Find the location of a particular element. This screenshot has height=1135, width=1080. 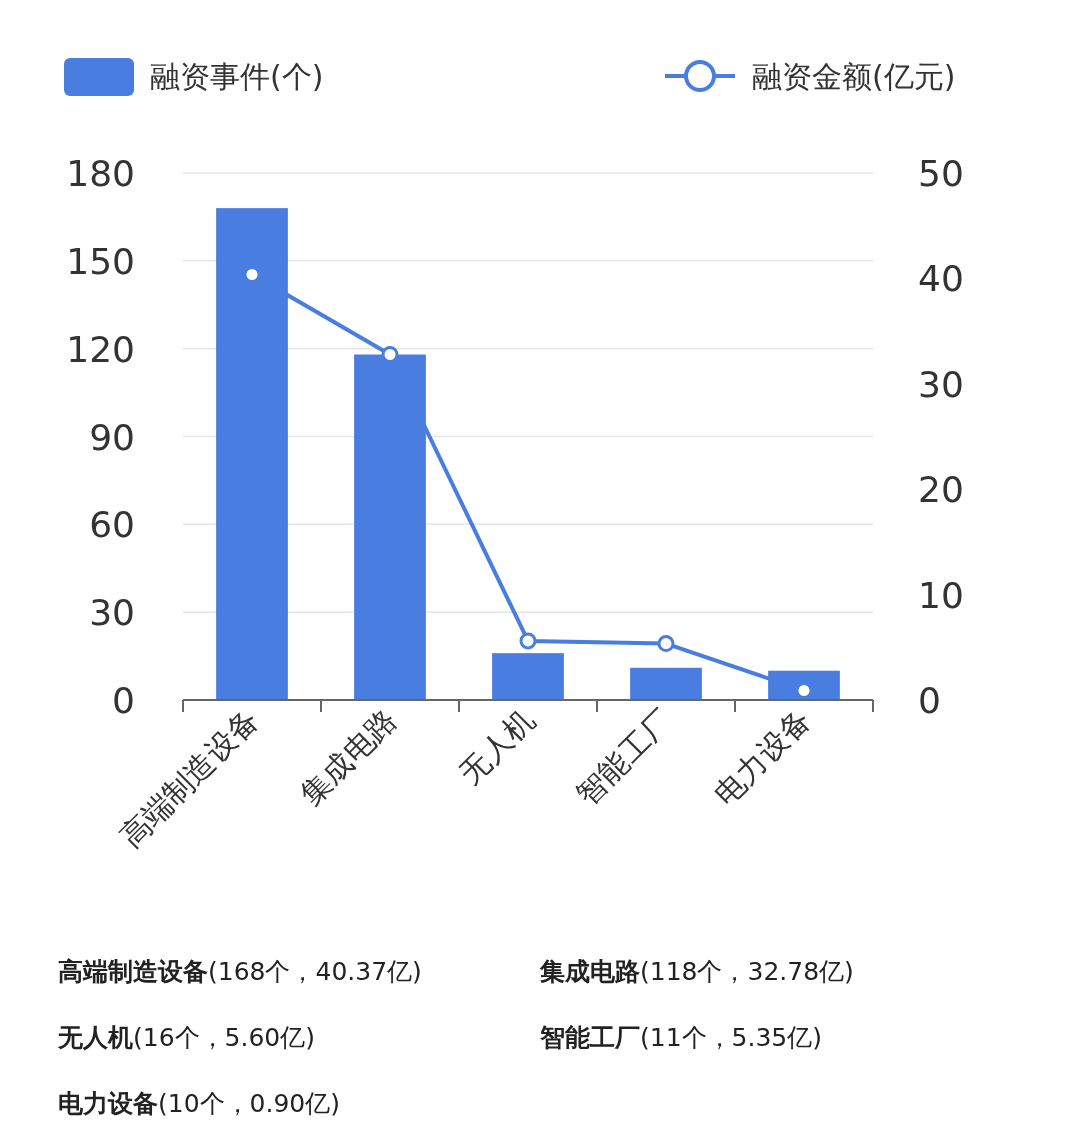

text: 电力设备(10个，0.90亿) is located at coordinates (199, 1103).